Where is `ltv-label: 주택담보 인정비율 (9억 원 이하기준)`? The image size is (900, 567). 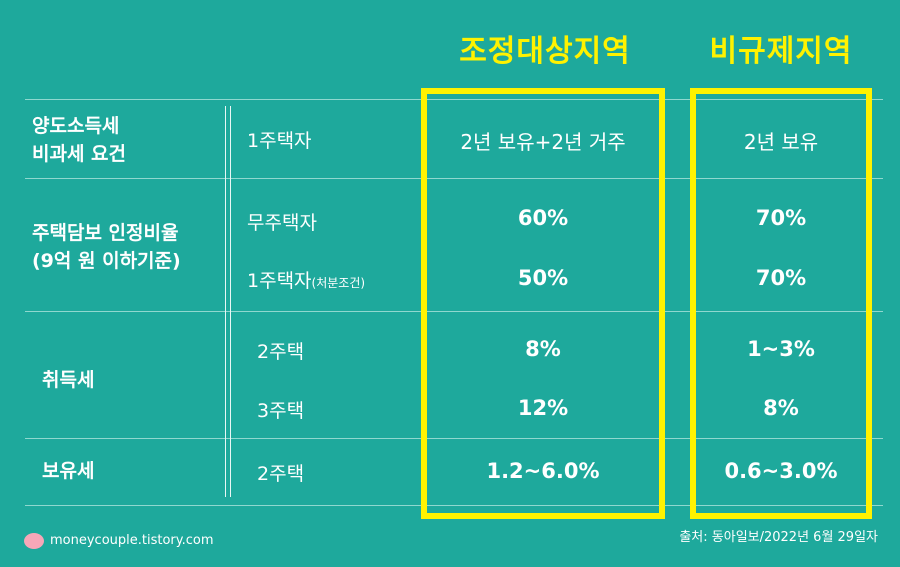 ltv-label: 주택담보 인정비율 (9억 원 이하기준) is located at coordinates (106, 247).